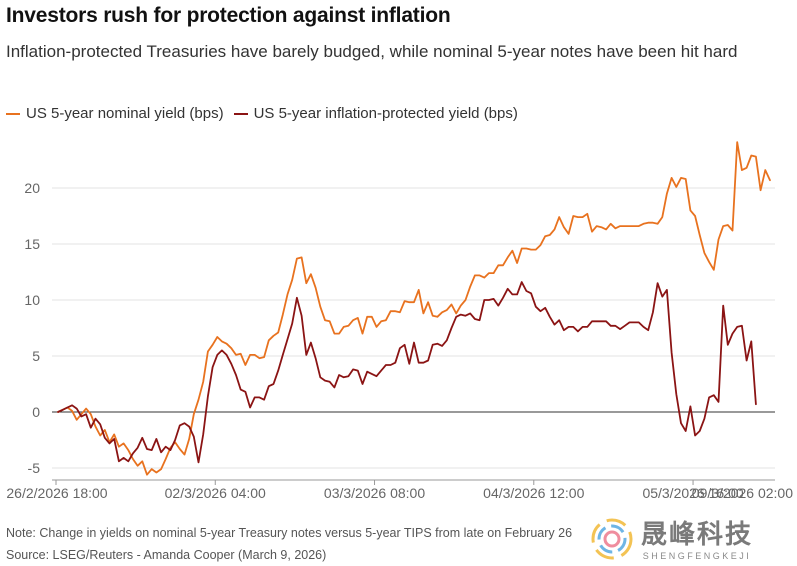  Describe the element at coordinates (697, 556) in the screenshot. I see `watermark-en: SHENGFENGKEJI` at that location.